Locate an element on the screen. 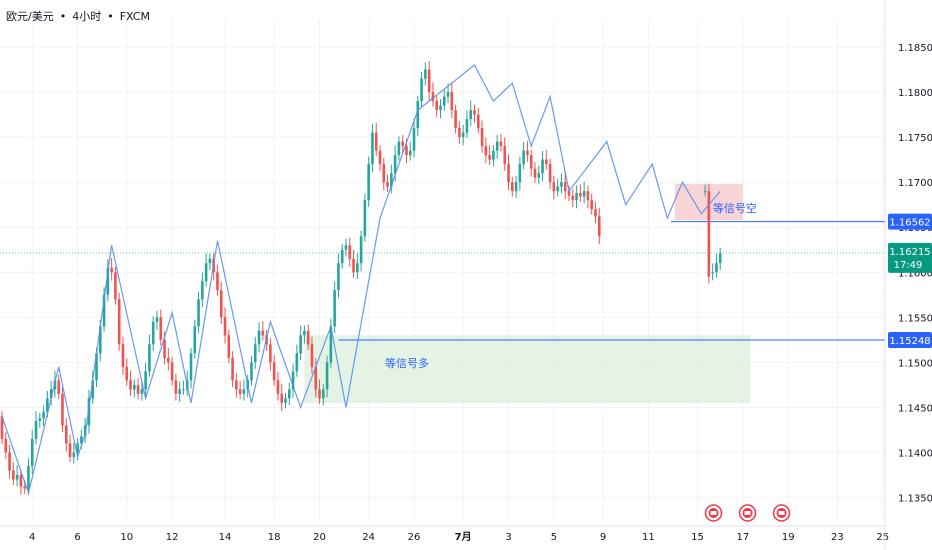 The height and width of the screenshot is (550, 932). x-tick-label: 18 is located at coordinates (274, 537).